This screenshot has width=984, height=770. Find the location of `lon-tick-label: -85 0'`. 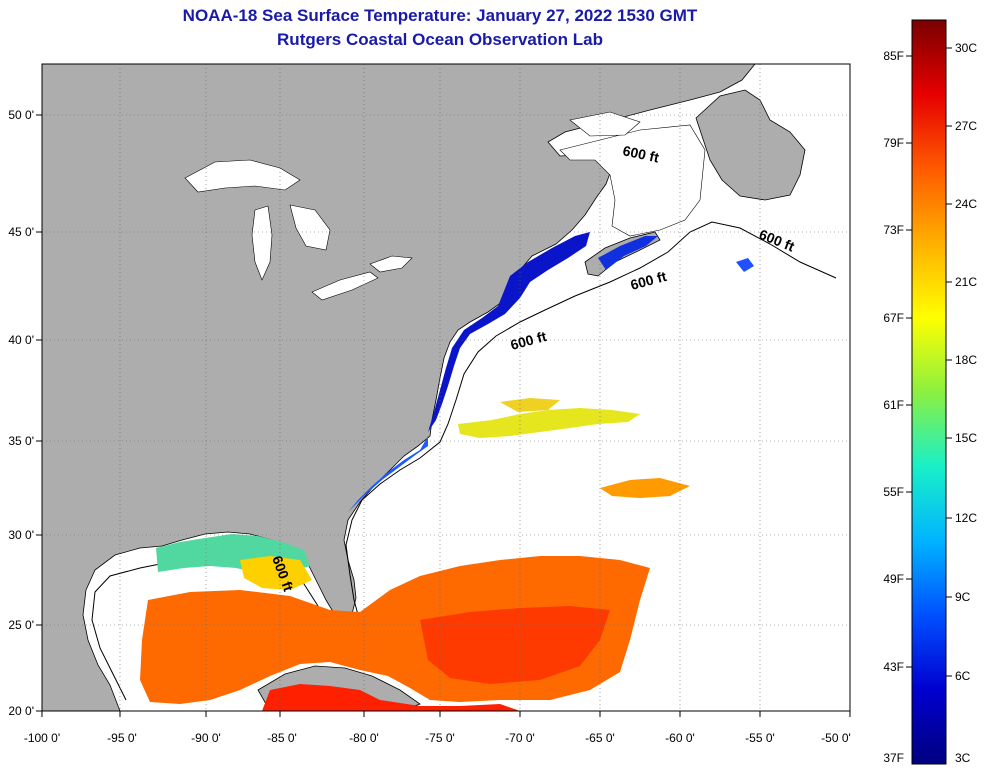

lon-tick-label: -85 0' is located at coordinates (282, 738).